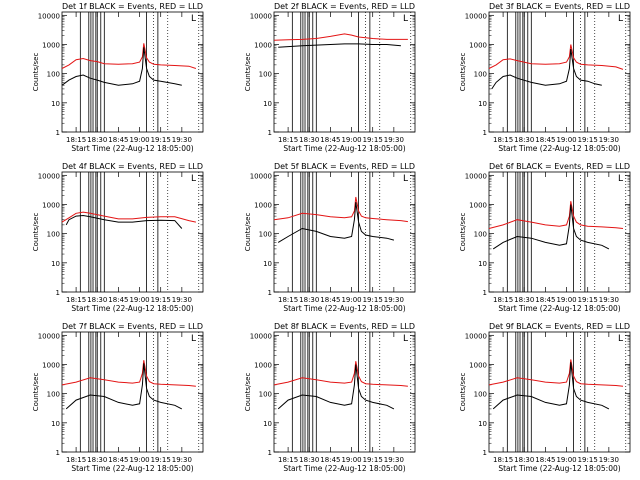 The height and width of the screenshot is (480, 640). Describe the element at coordinates (559, 326) in the screenshot. I see `panel-title: Det 9f BLACK = Events, RED = LLD` at that location.